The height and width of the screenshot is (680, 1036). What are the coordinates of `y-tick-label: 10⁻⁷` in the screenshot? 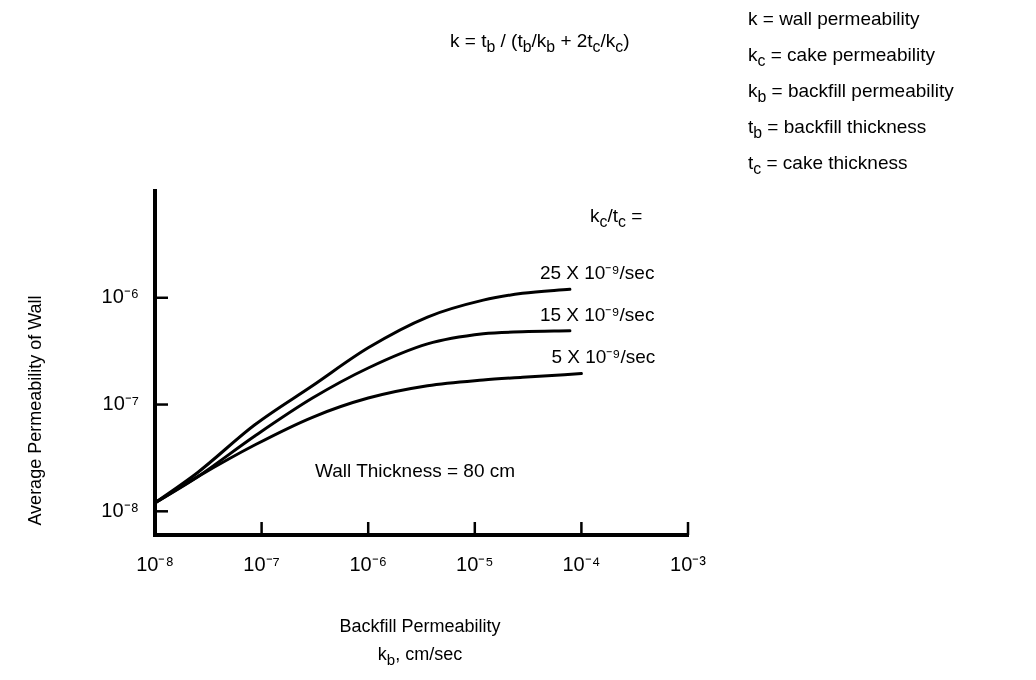 It's located at (120, 403).